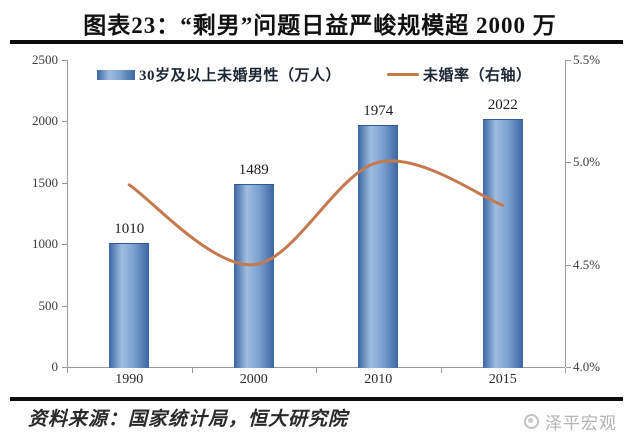 Image resolution: width=640 pixels, height=441 pixels. Describe the element at coordinates (531, 421) in the screenshot. I see `zeping-logo-icon` at that location.